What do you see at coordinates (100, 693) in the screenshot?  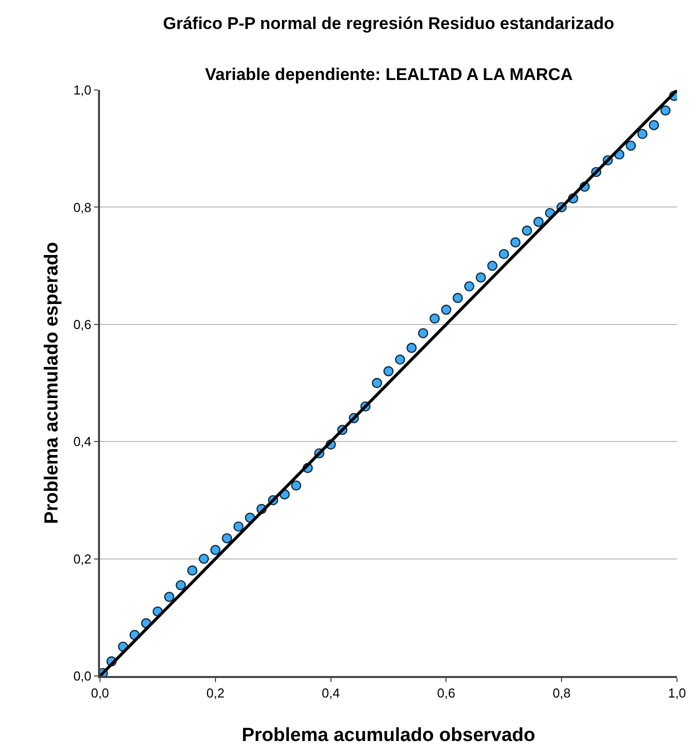 I see `x-tick-label: 0,0` at bounding box center [100, 693].